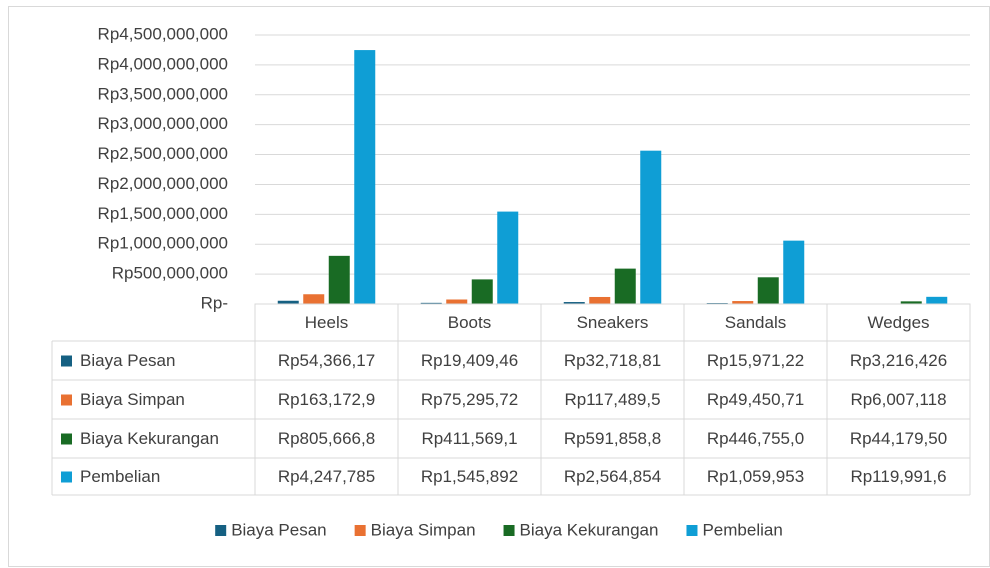  What do you see at coordinates (163, 153) in the screenshot?
I see `y-tick-label: Rp2,500,000,000` at bounding box center [163, 153].